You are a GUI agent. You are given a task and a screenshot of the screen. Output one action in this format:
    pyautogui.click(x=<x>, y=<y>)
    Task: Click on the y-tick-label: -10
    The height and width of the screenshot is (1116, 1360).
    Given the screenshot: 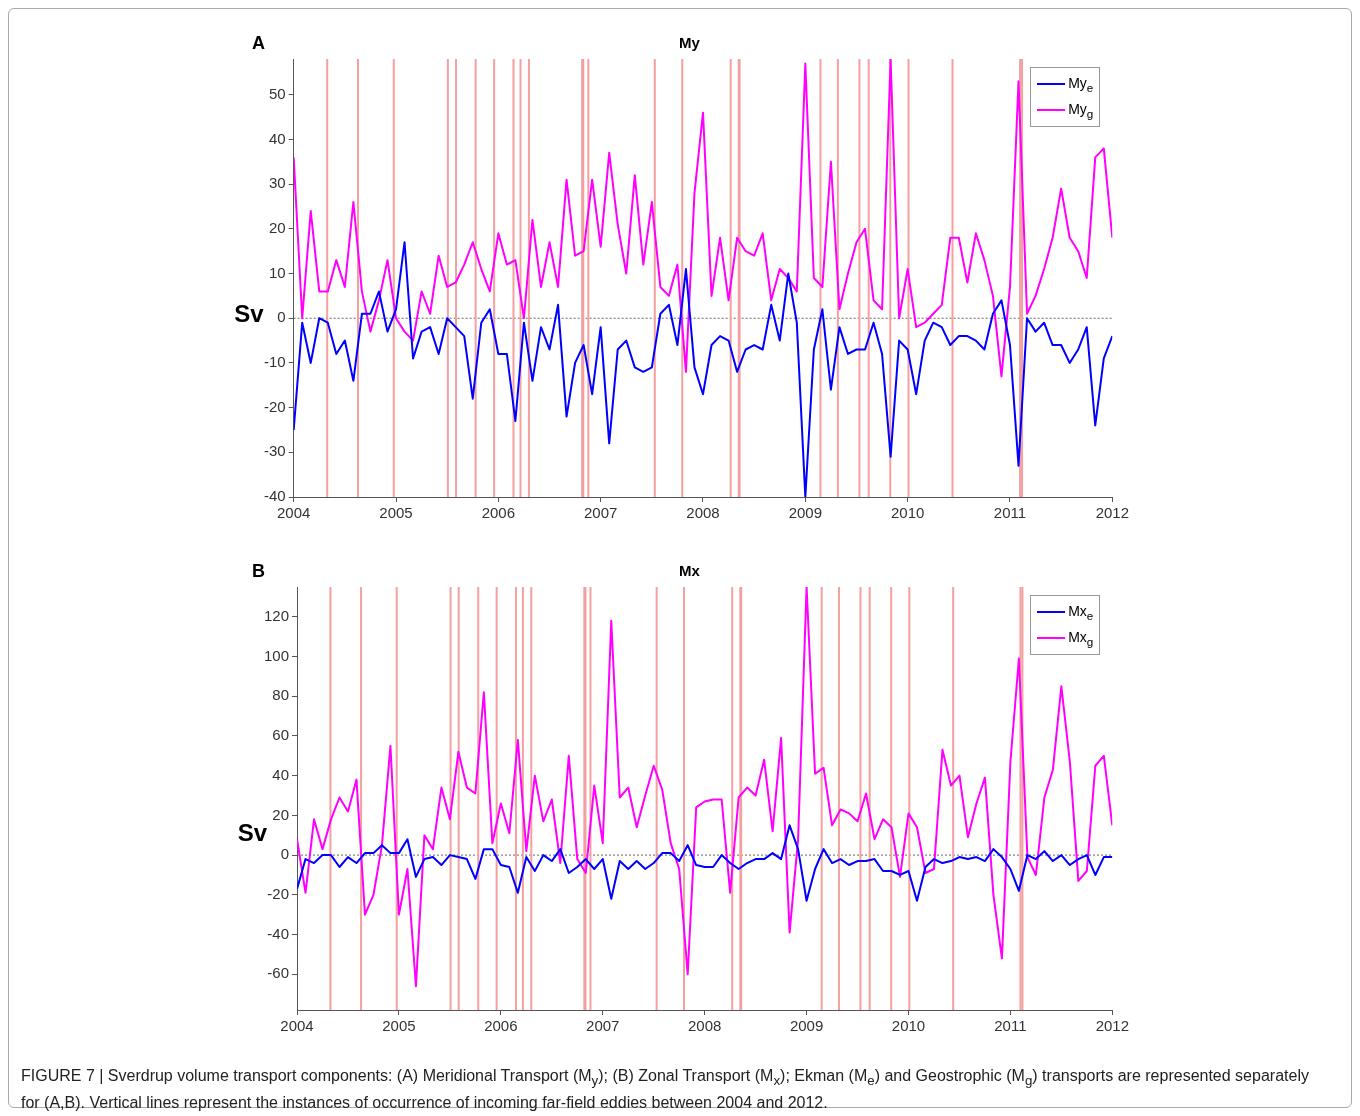 What is the action you would take?
    pyautogui.click(x=274, y=362)
    